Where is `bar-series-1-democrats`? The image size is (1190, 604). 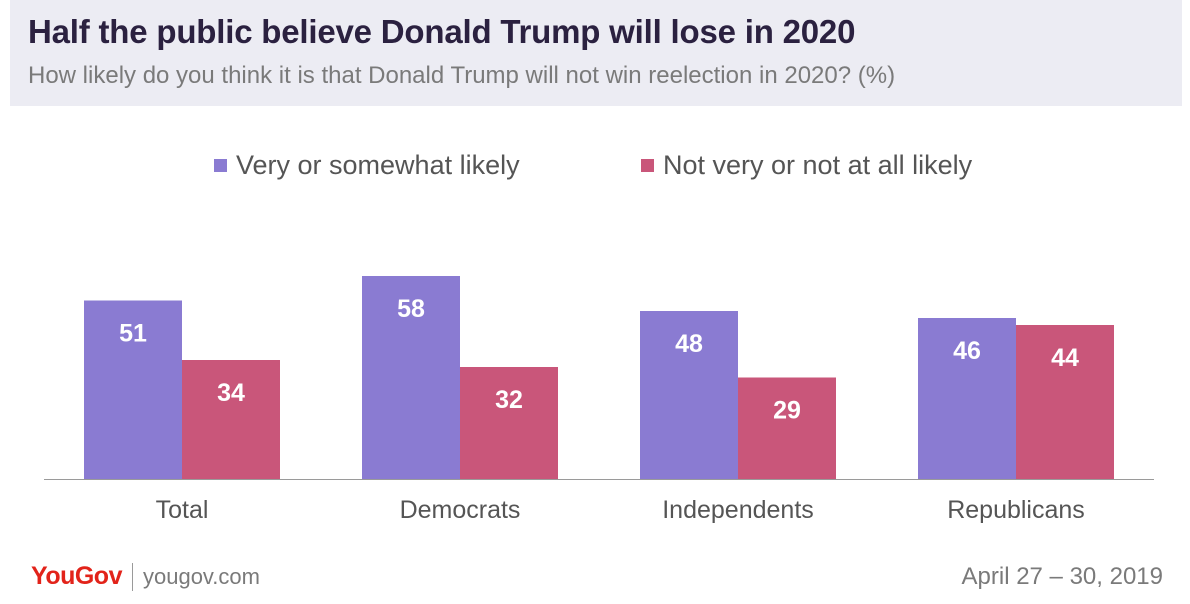 bar-series-1-democrats is located at coordinates (411, 377).